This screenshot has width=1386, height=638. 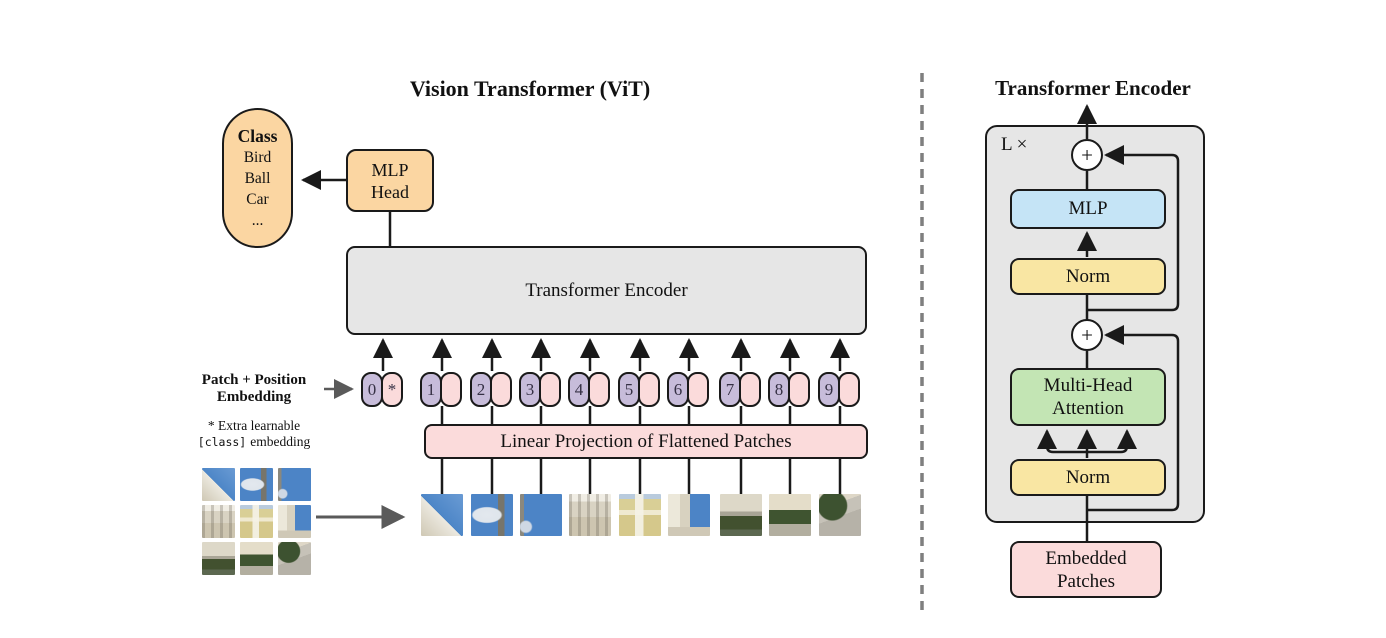 What do you see at coordinates (1087, 155) in the screenshot?
I see `residual-add-top: +` at bounding box center [1087, 155].